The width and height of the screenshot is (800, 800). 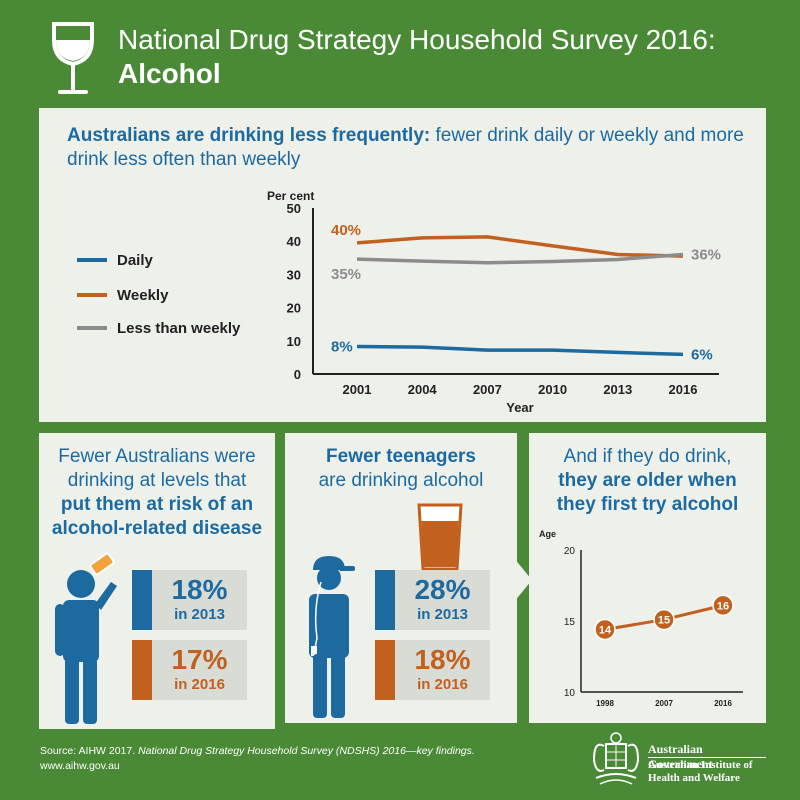 What do you see at coordinates (92, 260) in the screenshot?
I see `legend-swatch-daily` at bounding box center [92, 260].